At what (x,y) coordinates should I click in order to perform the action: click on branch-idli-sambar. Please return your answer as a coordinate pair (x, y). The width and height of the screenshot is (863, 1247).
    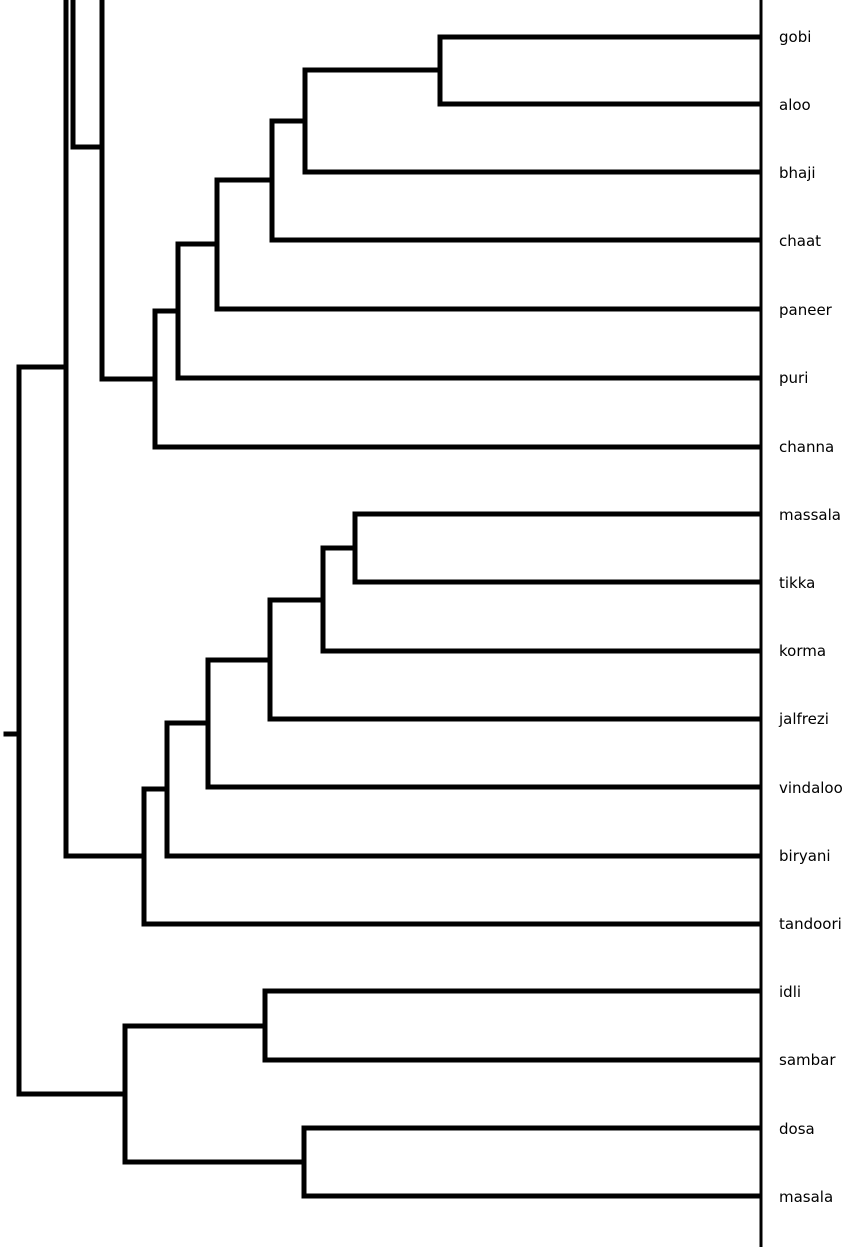
    Looking at the image, I should click on (512, 1025).